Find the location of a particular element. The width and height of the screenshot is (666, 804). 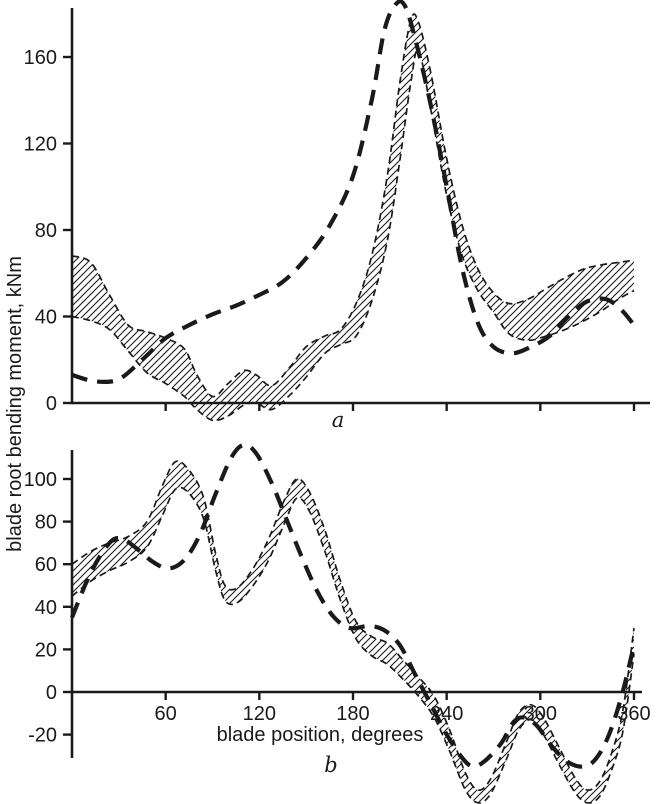

x-axis-tick-label: 120 is located at coordinates (259, 714).